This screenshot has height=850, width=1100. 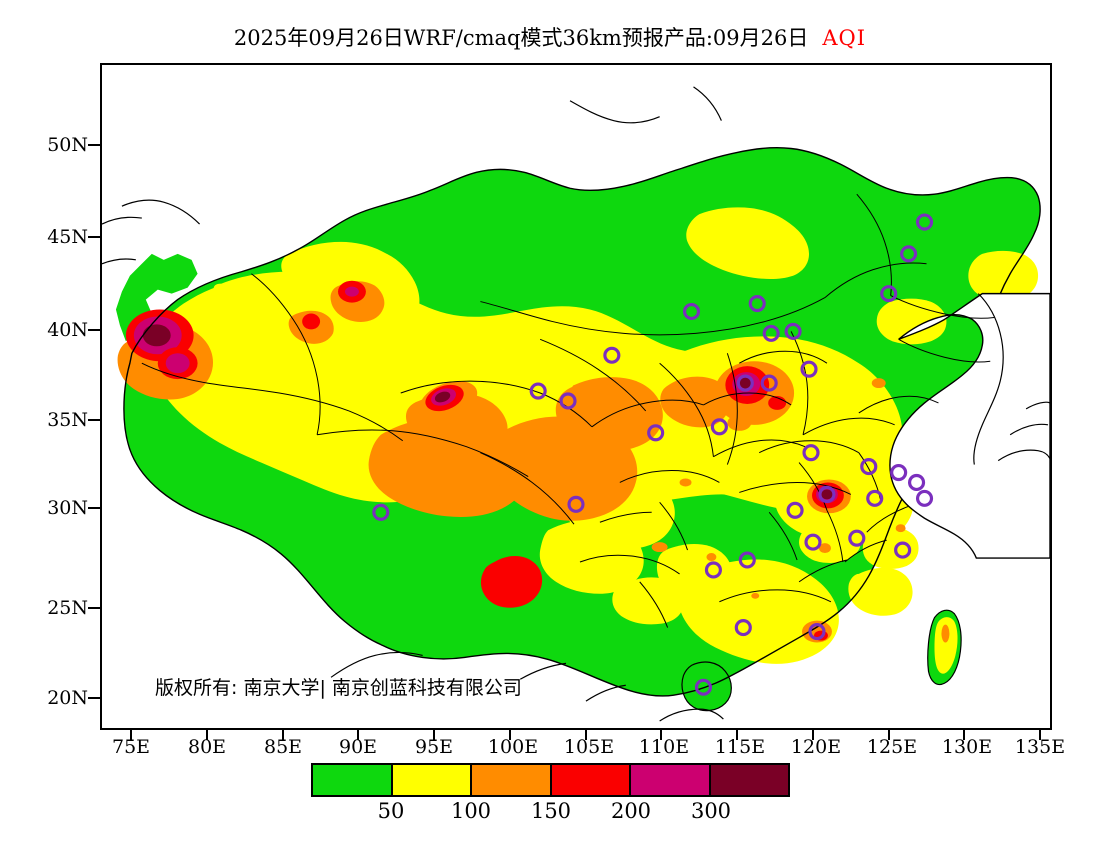 I want to click on xtick-mark-105E, so click(x=586, y=735).